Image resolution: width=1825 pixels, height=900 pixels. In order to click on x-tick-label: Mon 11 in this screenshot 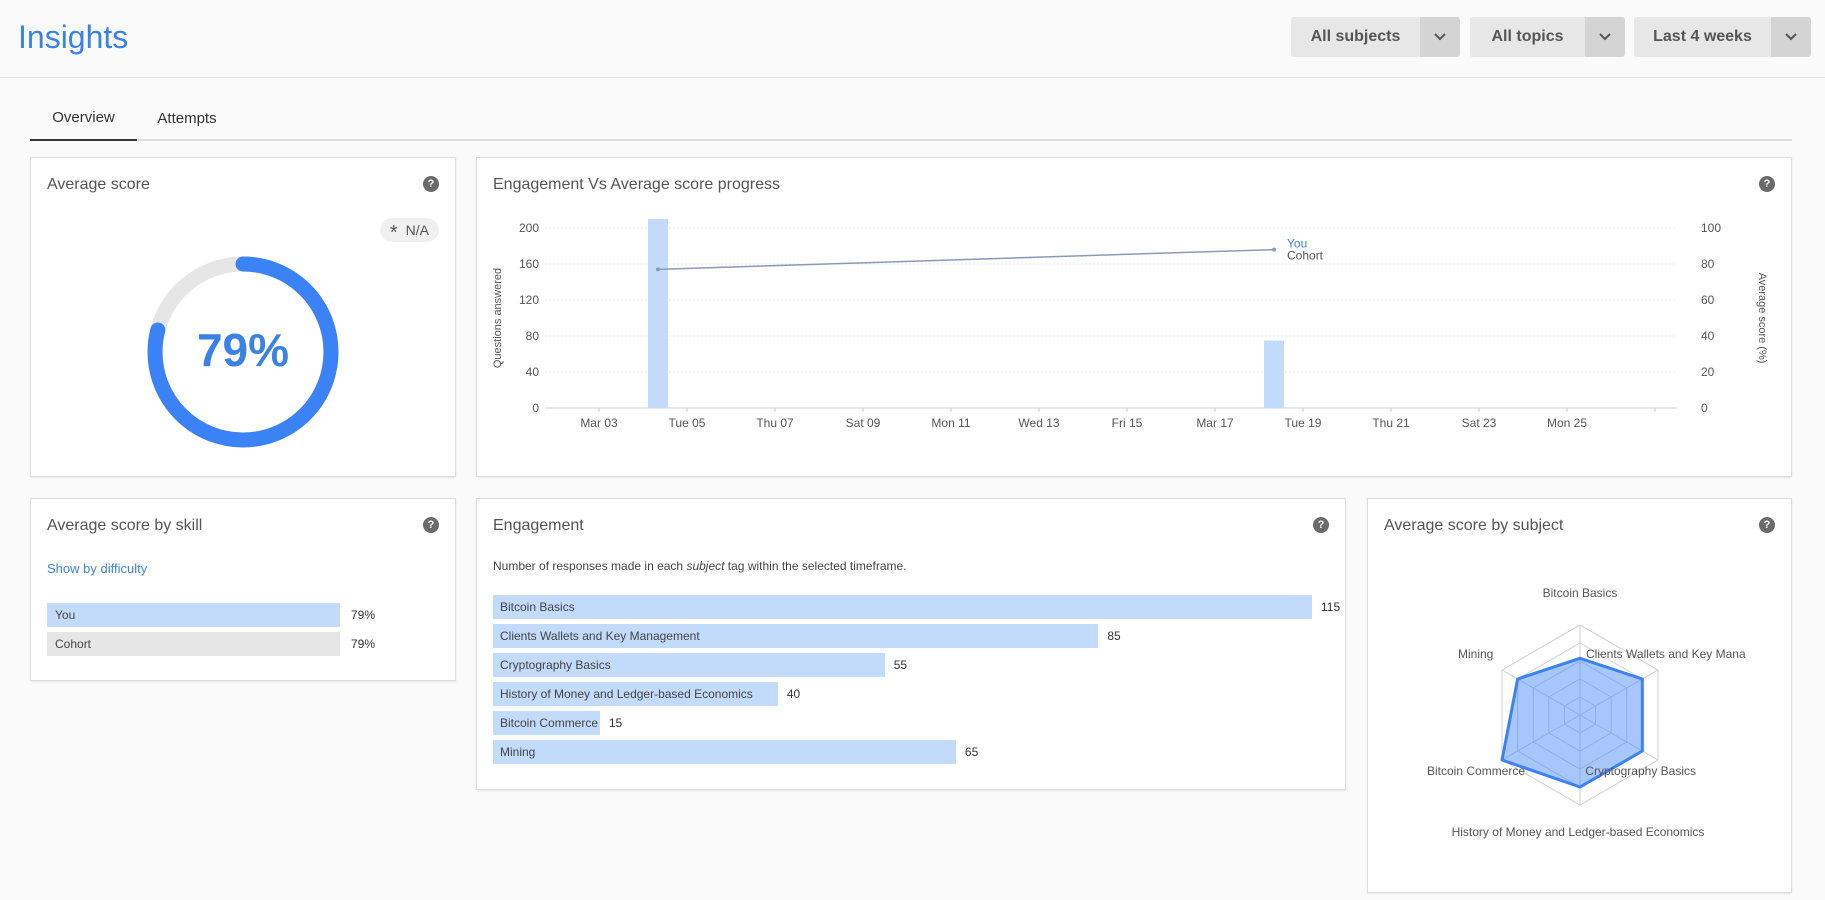, I will do `click(950, 423)`.